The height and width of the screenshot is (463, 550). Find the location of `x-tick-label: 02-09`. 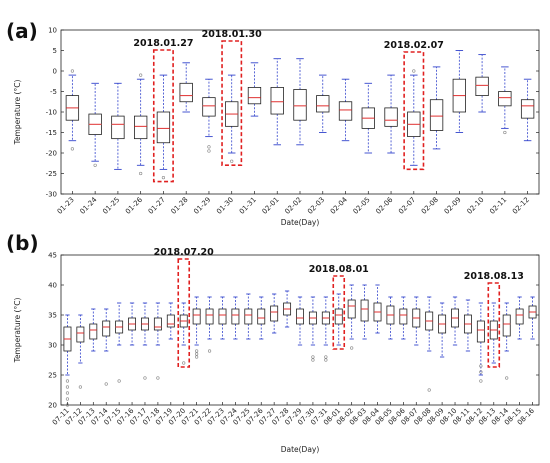

x-tick-label: 02-09 is located at coordinates (453, 206).